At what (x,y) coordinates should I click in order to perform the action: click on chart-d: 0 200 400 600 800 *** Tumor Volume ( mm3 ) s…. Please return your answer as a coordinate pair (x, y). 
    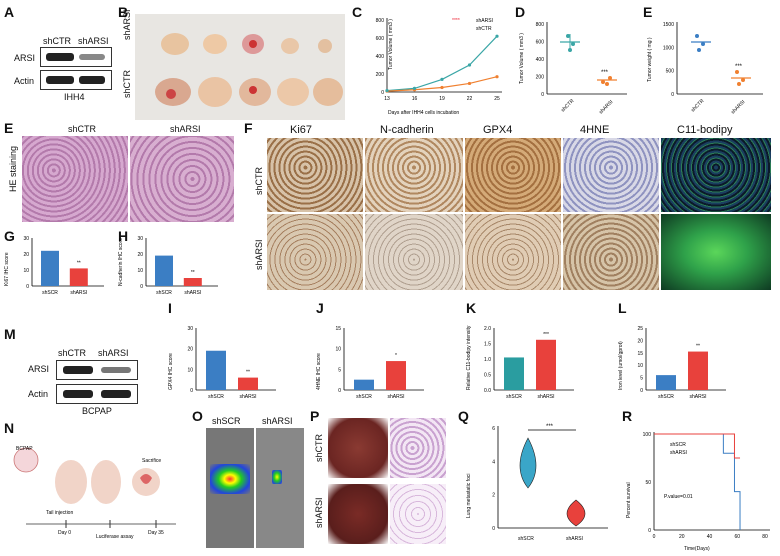
    Looking at the image, I should click on (573, 68).